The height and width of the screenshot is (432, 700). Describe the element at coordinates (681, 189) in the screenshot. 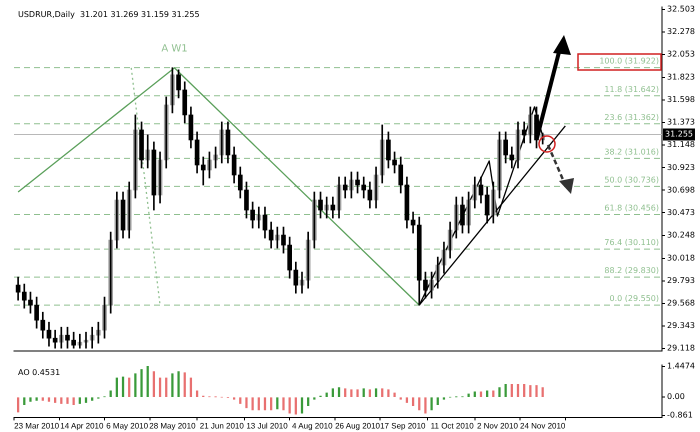

I see `y-tick-label: 30.698` at that location.